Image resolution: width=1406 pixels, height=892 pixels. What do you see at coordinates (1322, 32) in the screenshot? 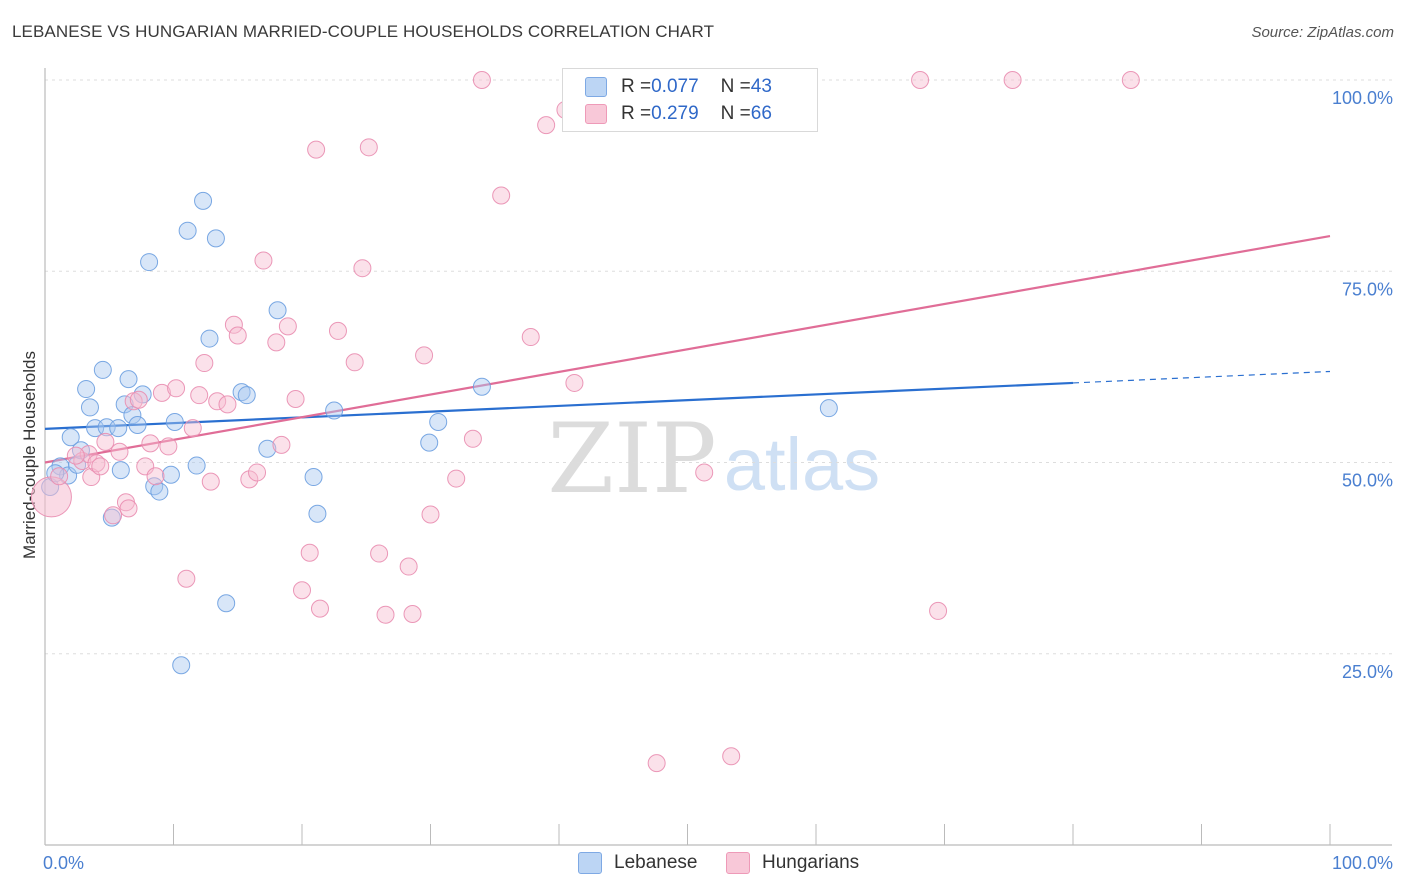
I see `source-label: Source: ZipAtlas.com` at bounding box center [1322, 32].